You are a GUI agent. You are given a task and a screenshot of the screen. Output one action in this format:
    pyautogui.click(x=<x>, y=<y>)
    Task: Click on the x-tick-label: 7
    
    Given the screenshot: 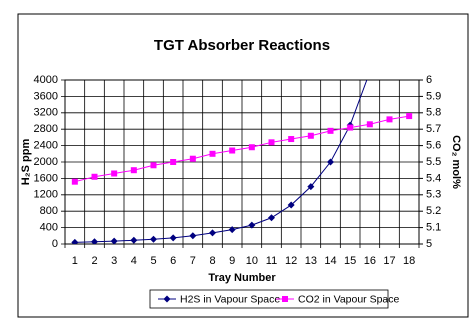 What is the action you would take?
    pyautogui.click(x=193, y=261)
    